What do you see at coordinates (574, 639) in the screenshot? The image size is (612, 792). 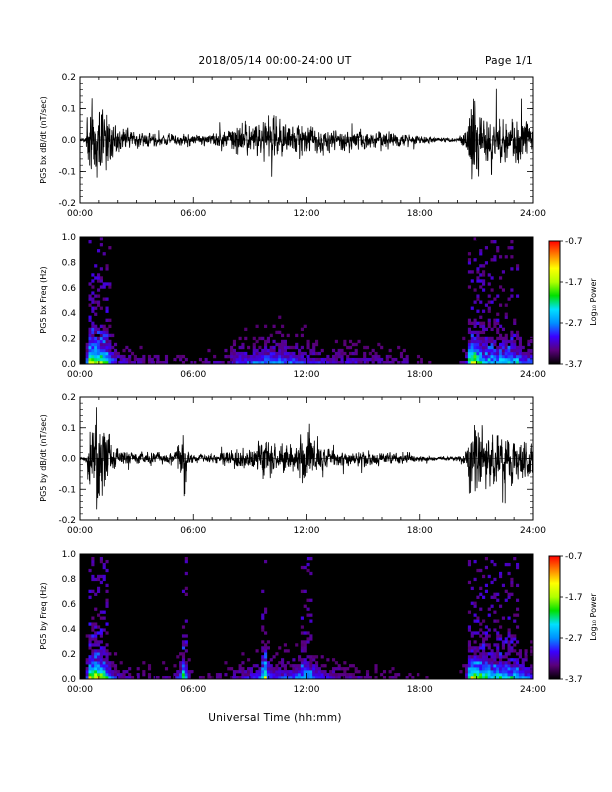 I see `colorbar-tick-label: -2.7` at bounding box center [574, 639].